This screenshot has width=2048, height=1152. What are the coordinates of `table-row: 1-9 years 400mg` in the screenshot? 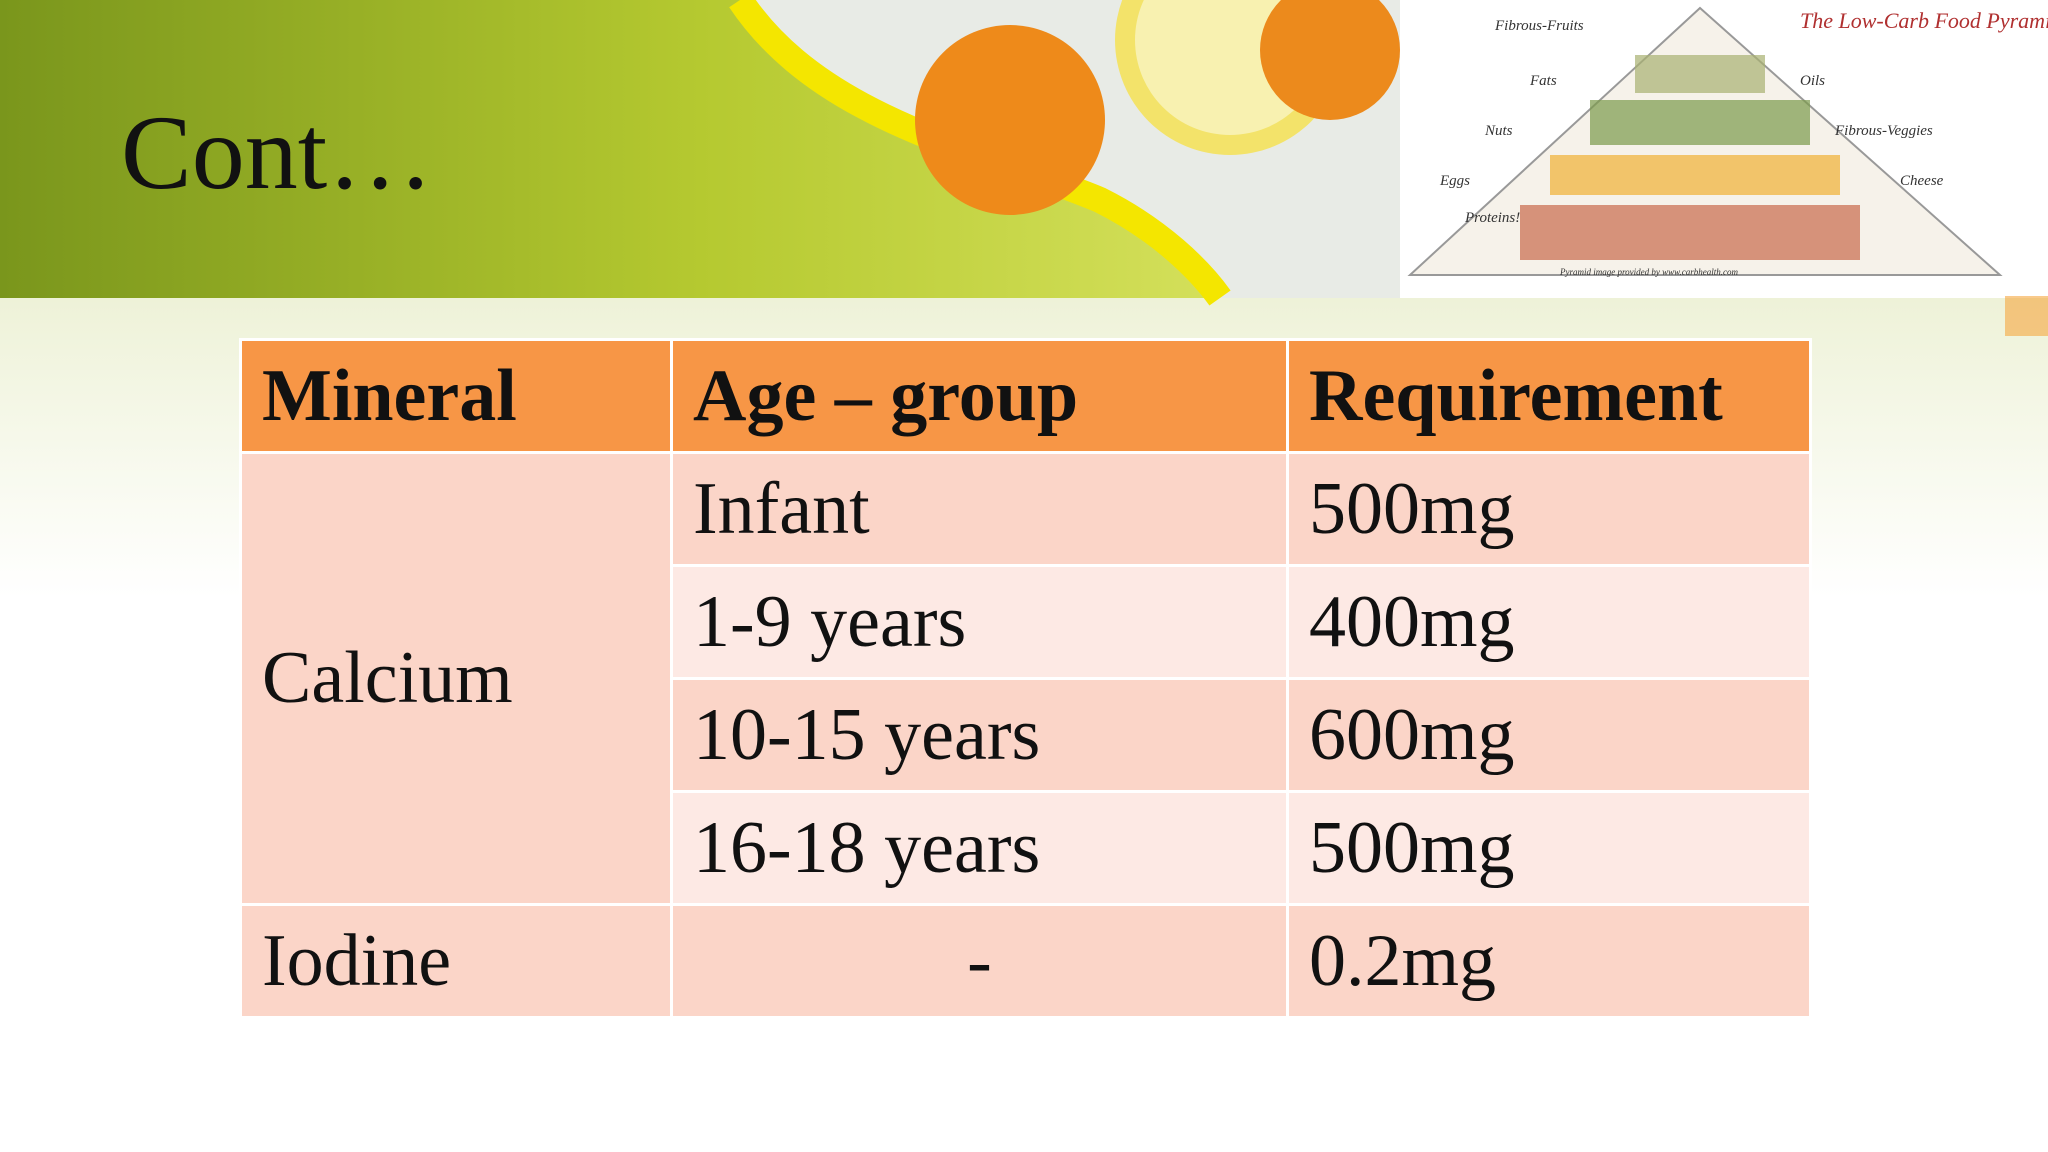 It's located at (1026, 622).